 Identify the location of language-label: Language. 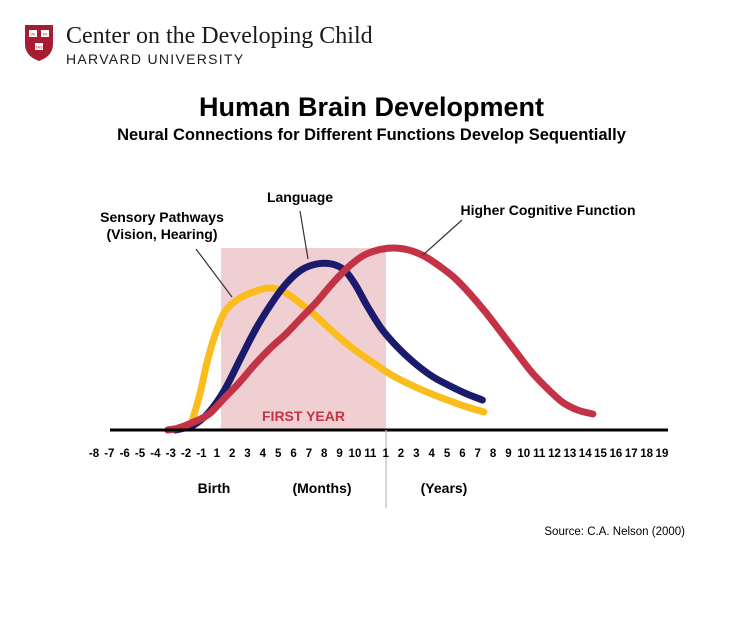
(300, 197).